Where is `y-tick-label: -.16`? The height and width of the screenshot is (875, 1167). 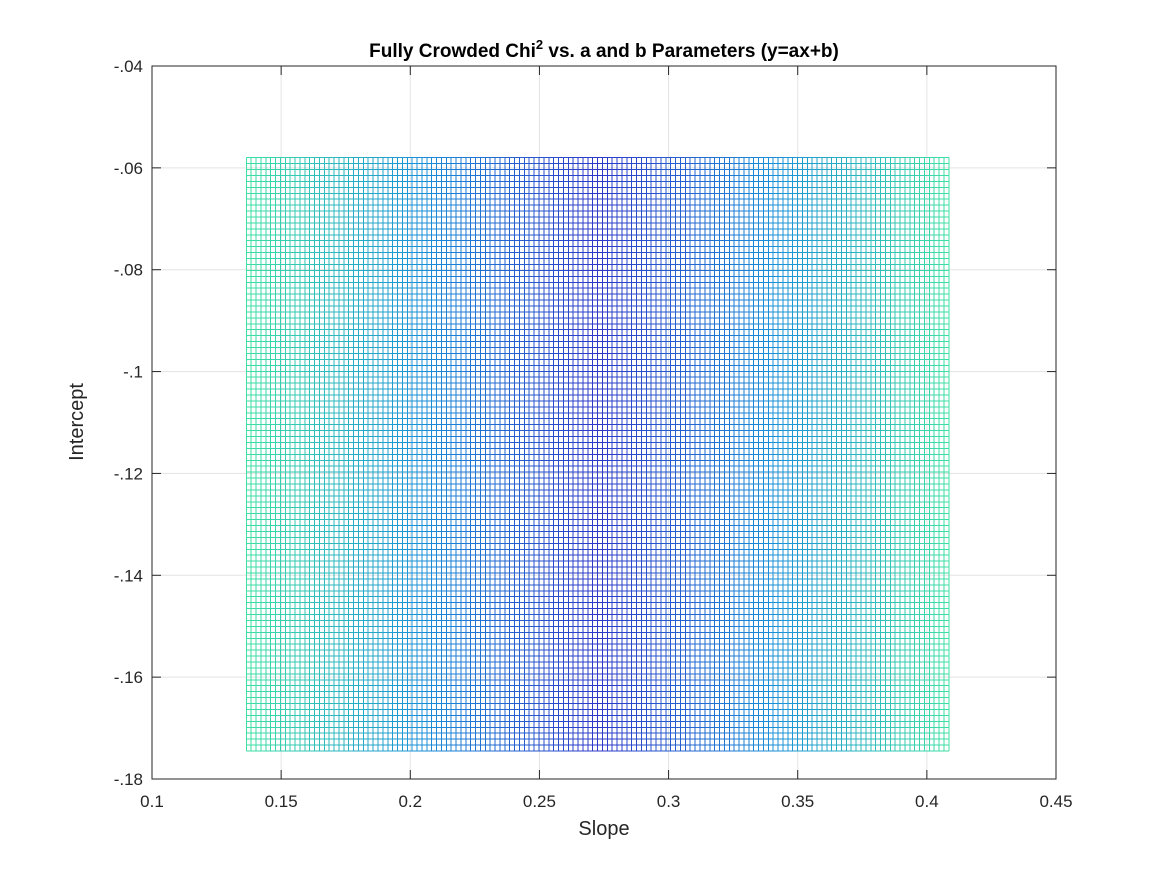
y-tick-label: -.16 is located at coordinates (128, 677).